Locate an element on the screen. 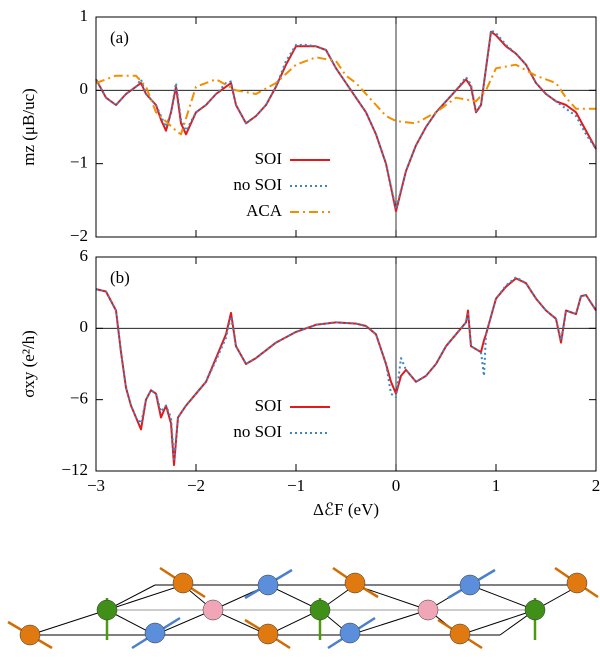 The height and width of the screenshot is (663, 600). y-axis-label: mz (μB/uc) is located at coordinates (28, 127).